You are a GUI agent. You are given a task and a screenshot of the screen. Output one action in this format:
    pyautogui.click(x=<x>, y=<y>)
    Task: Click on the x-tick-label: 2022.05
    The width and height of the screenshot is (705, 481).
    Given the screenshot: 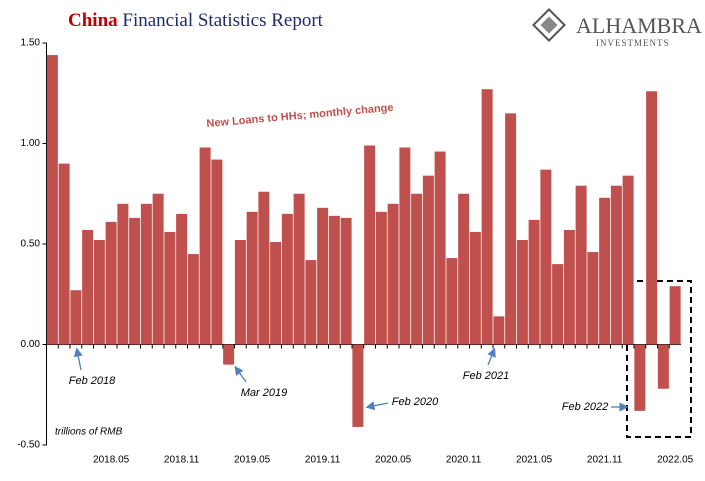 What is the action you would take?
    pyautogui.click(x=675, y=460)
    